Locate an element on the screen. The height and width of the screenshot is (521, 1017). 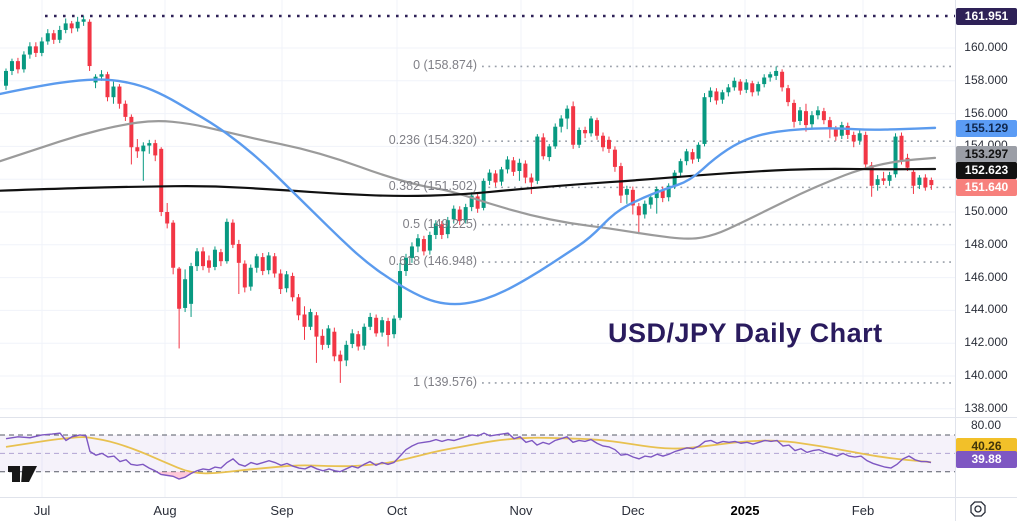
rsi-line is located at coordinates (468, 456).